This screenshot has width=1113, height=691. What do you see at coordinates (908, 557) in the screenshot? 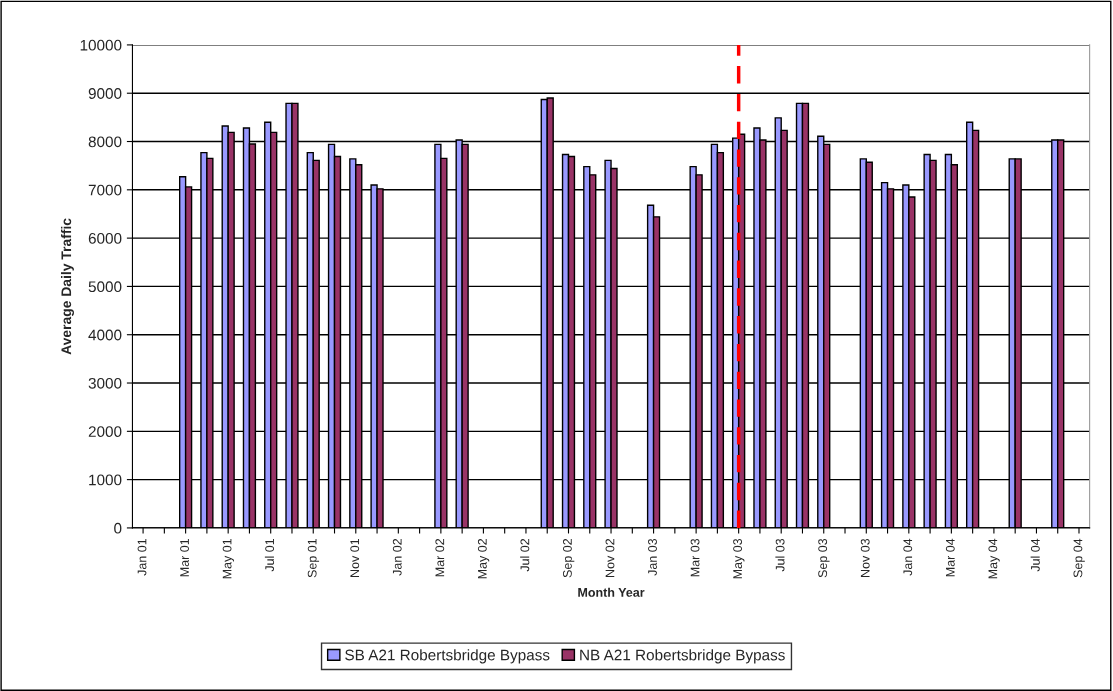
I see `x-tick-label: Jan 04` at bounding box center [908, 557].